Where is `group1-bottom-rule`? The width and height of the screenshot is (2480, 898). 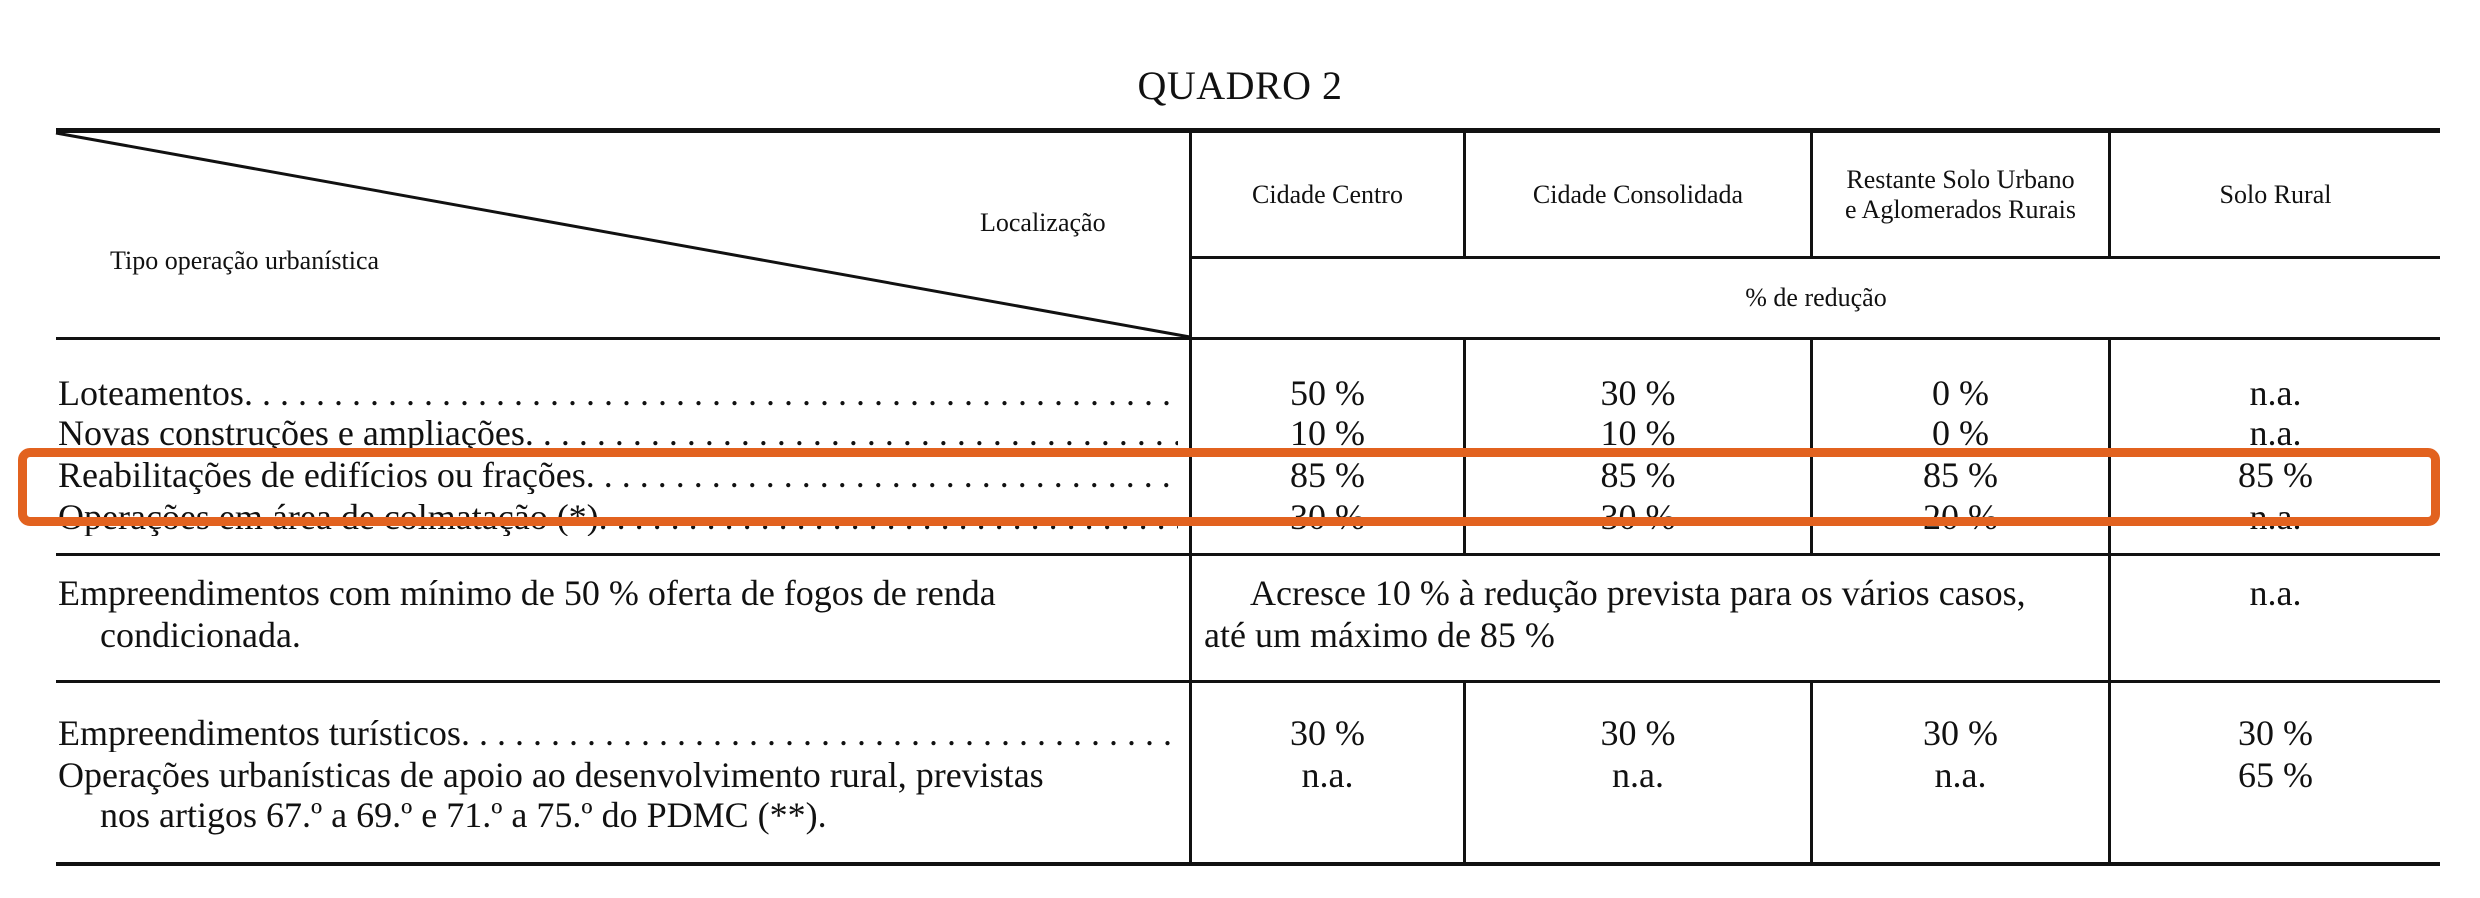 group1-bottom-rule is located at coordinates (1248, 554).